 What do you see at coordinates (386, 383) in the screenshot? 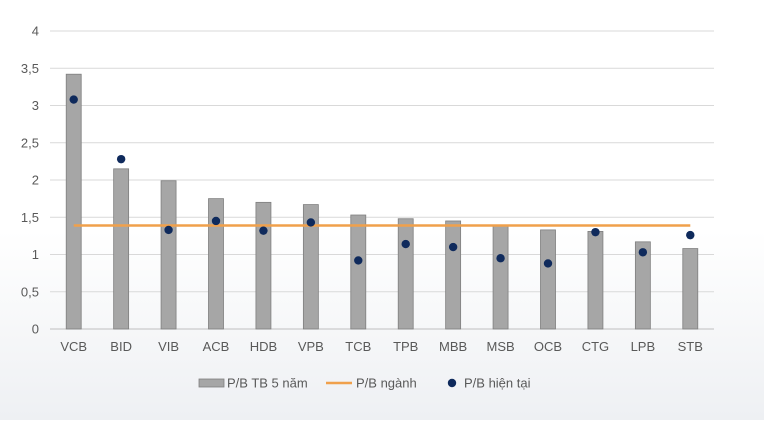
I see `legend-label: P/B ngành` at bounding box center [386, 383].